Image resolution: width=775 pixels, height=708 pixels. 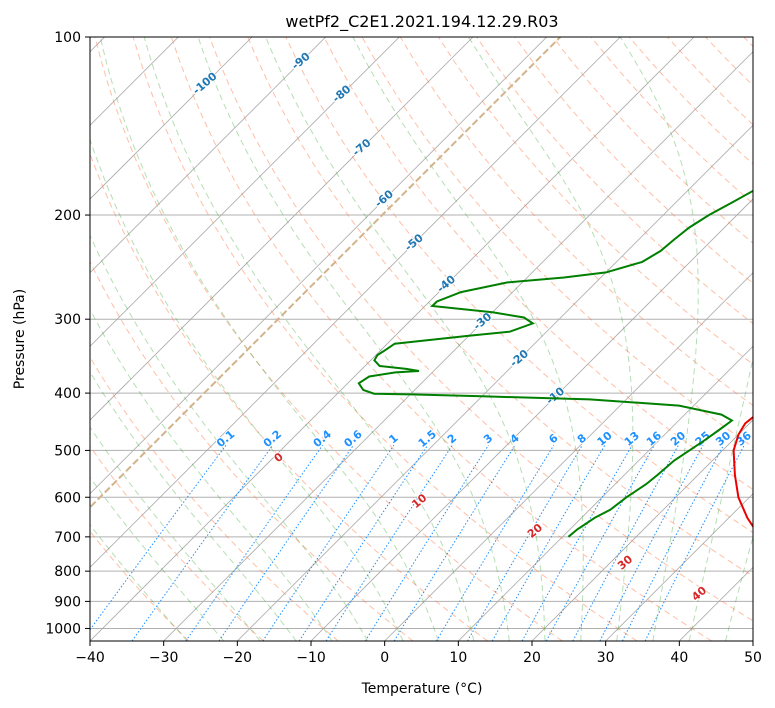 What do you see at coordinates (20, 339) in the screenshot?
I see `y-axis-label: Pressure (hPa)` at bounding box center [20, 339].